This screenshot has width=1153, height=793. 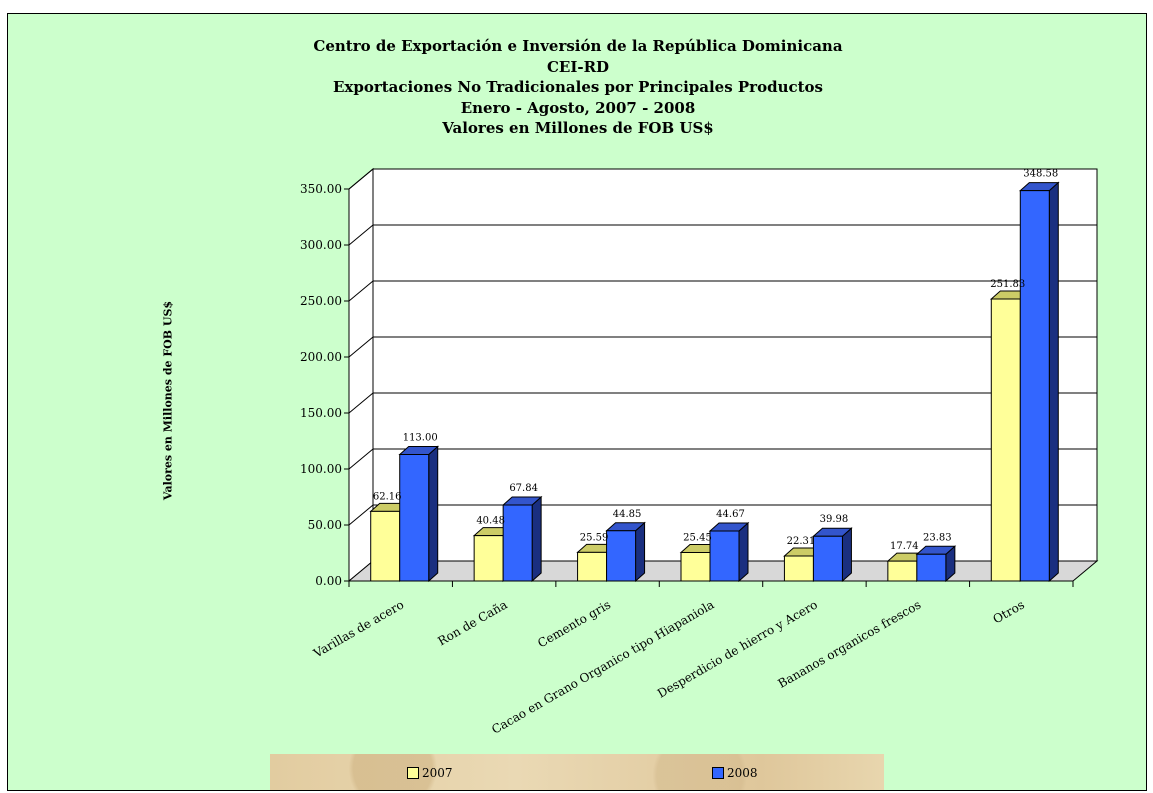 I want to click on title-line-5: Valores en Millones de FOB US$, so click(x=578, y=128).